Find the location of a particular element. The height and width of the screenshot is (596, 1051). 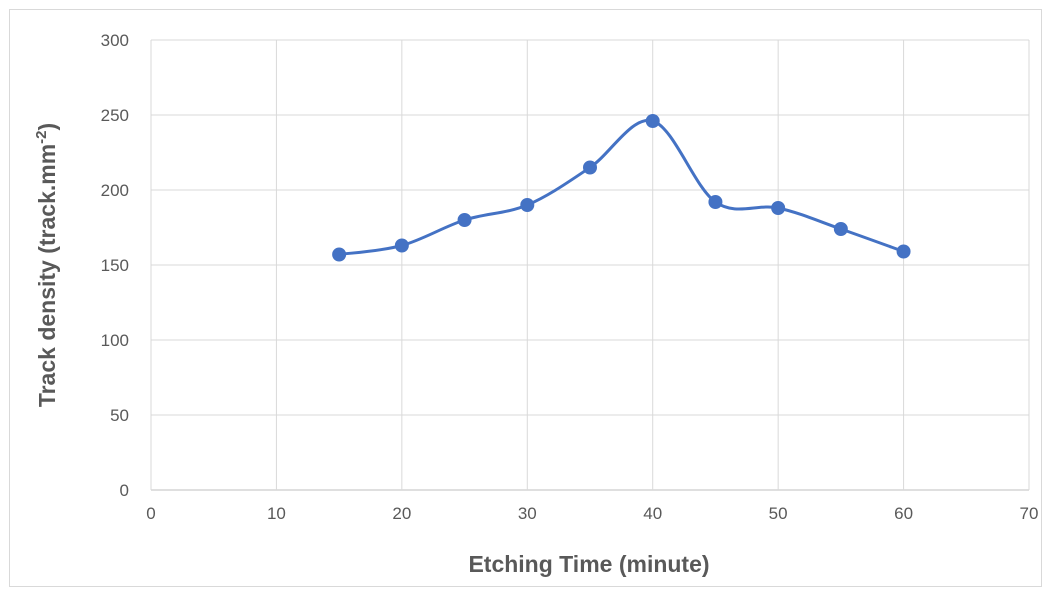

series-line is located at coordinates (621, 187).